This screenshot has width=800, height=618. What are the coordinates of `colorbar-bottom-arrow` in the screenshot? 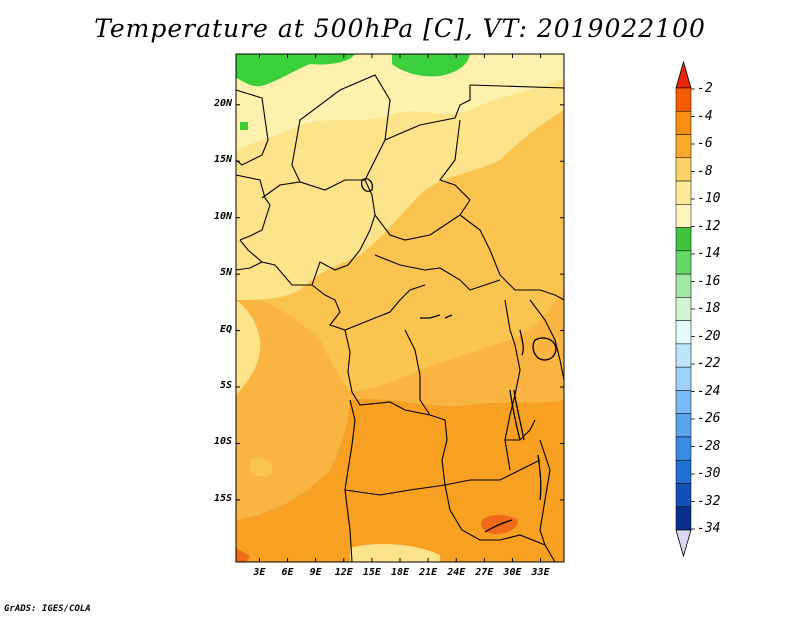 It's located at (683, 543).